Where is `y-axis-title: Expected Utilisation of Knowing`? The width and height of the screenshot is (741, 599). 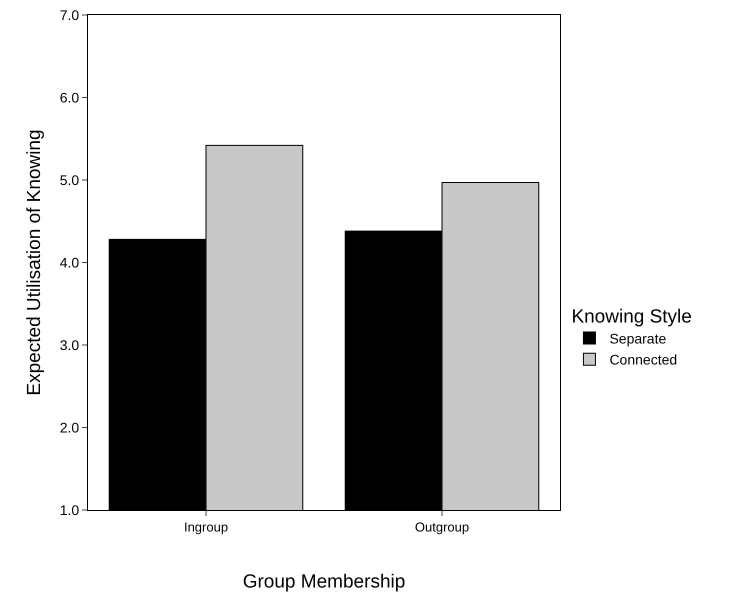 y-axis-title: Expected Utilisation of Knowing is located at coordinates (34, 262).